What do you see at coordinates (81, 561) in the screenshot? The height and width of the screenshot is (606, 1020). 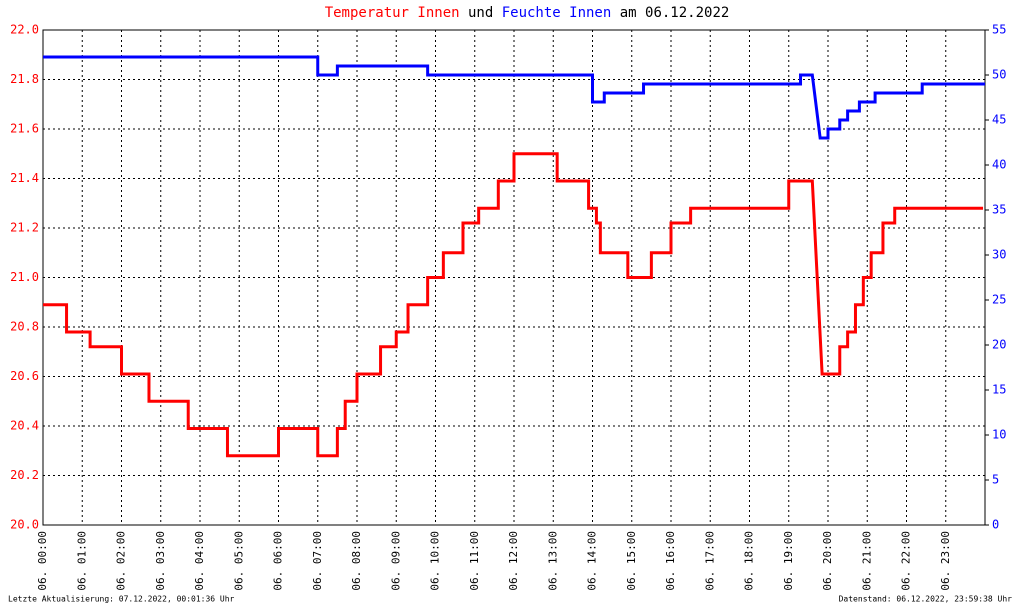 I see `x-tick-label: 06. 01:00` at bounding box center [81, 561].